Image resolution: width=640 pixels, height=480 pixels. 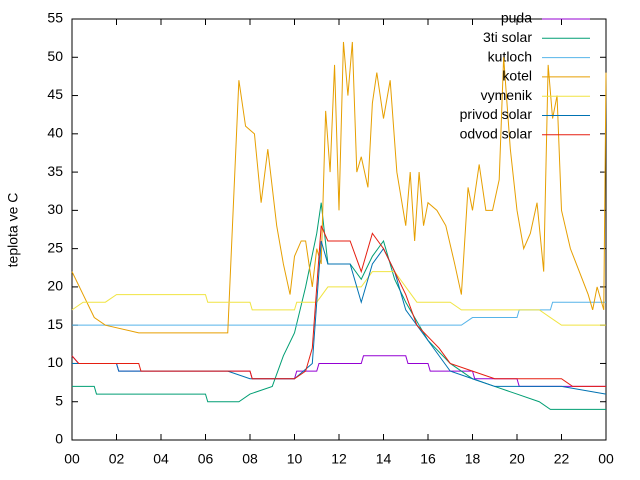 What do you see at coordinates (517, 459) in the screenshot?
I see `x-tick-label: 20` at bounding box center [517, 459].